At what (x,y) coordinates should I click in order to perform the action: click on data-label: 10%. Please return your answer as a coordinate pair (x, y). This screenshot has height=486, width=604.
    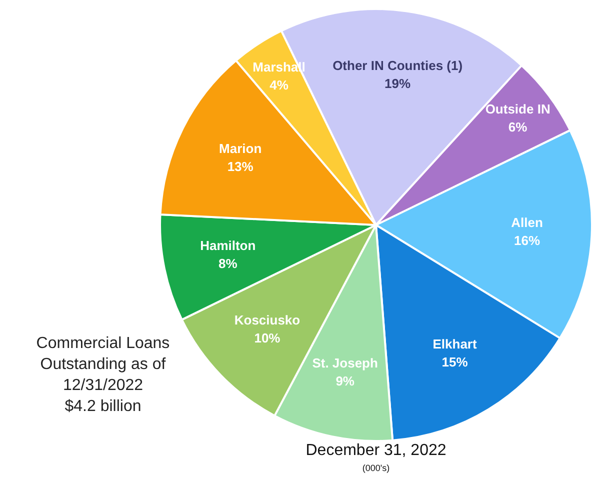
    Looking at the image, I should click on (267, 338).